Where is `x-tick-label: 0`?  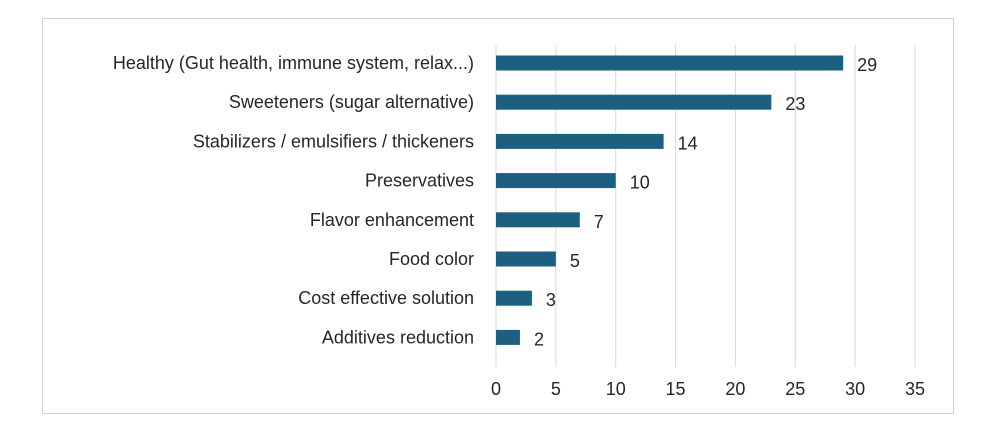 x-tick-label: 0 is located at coordinates (496, 389).